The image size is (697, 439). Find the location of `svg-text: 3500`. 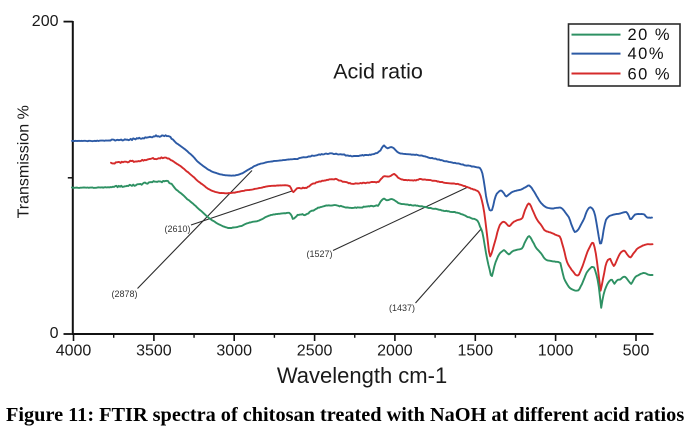

svg-text: 3500 is located at coordinates (154, 351).